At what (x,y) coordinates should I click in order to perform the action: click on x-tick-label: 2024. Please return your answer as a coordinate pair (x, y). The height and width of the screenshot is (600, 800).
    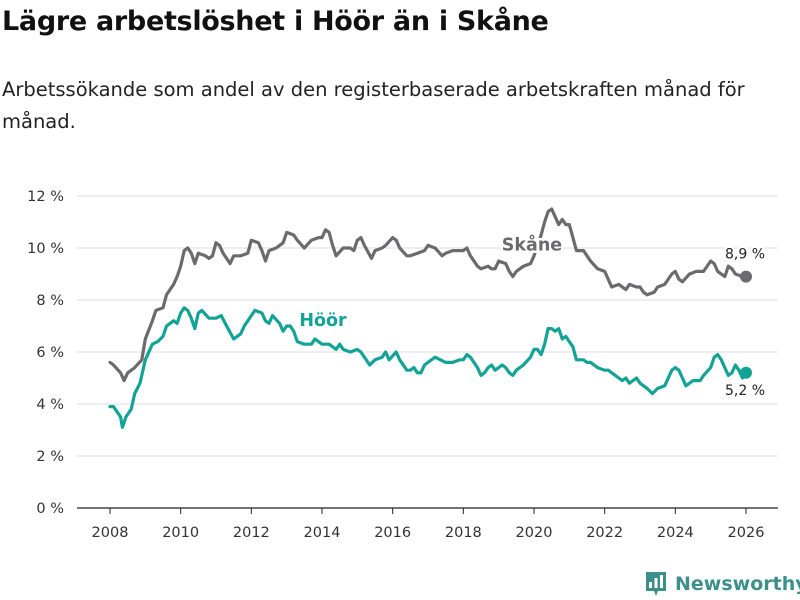
    Looking at the image, I should click on (675, 533).